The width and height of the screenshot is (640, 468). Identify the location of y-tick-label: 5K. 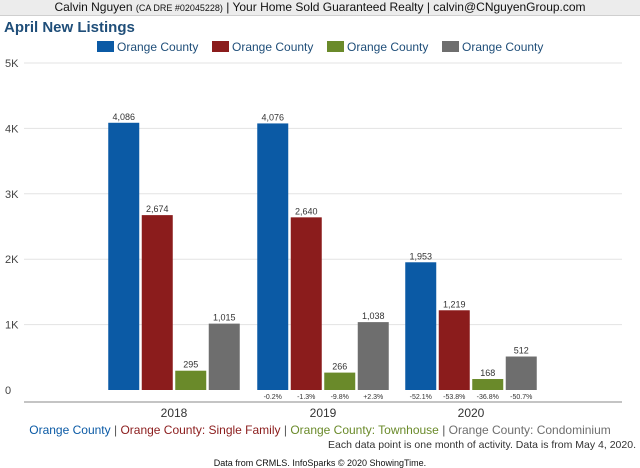
(12, 64).